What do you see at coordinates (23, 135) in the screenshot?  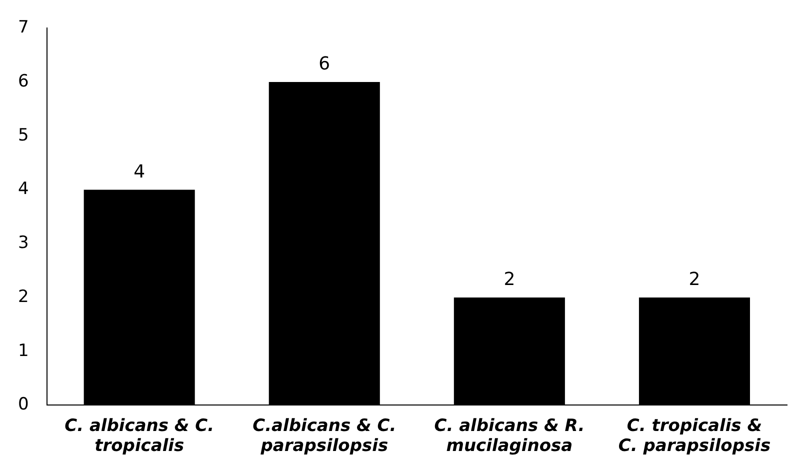 I see `y-tick-label: 5` at bounding box center [23, 135].